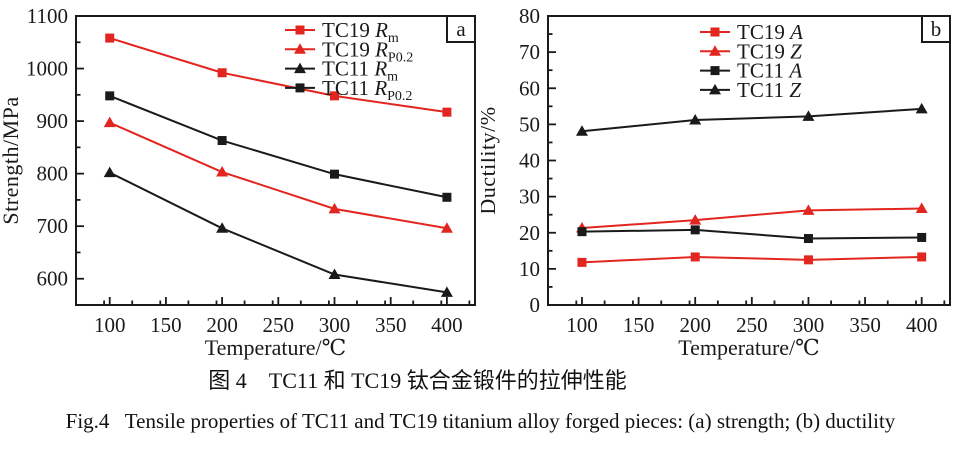 This screenshot has height=451, width=961. I want to click on y-tick-label: 60, so click(529, 88).